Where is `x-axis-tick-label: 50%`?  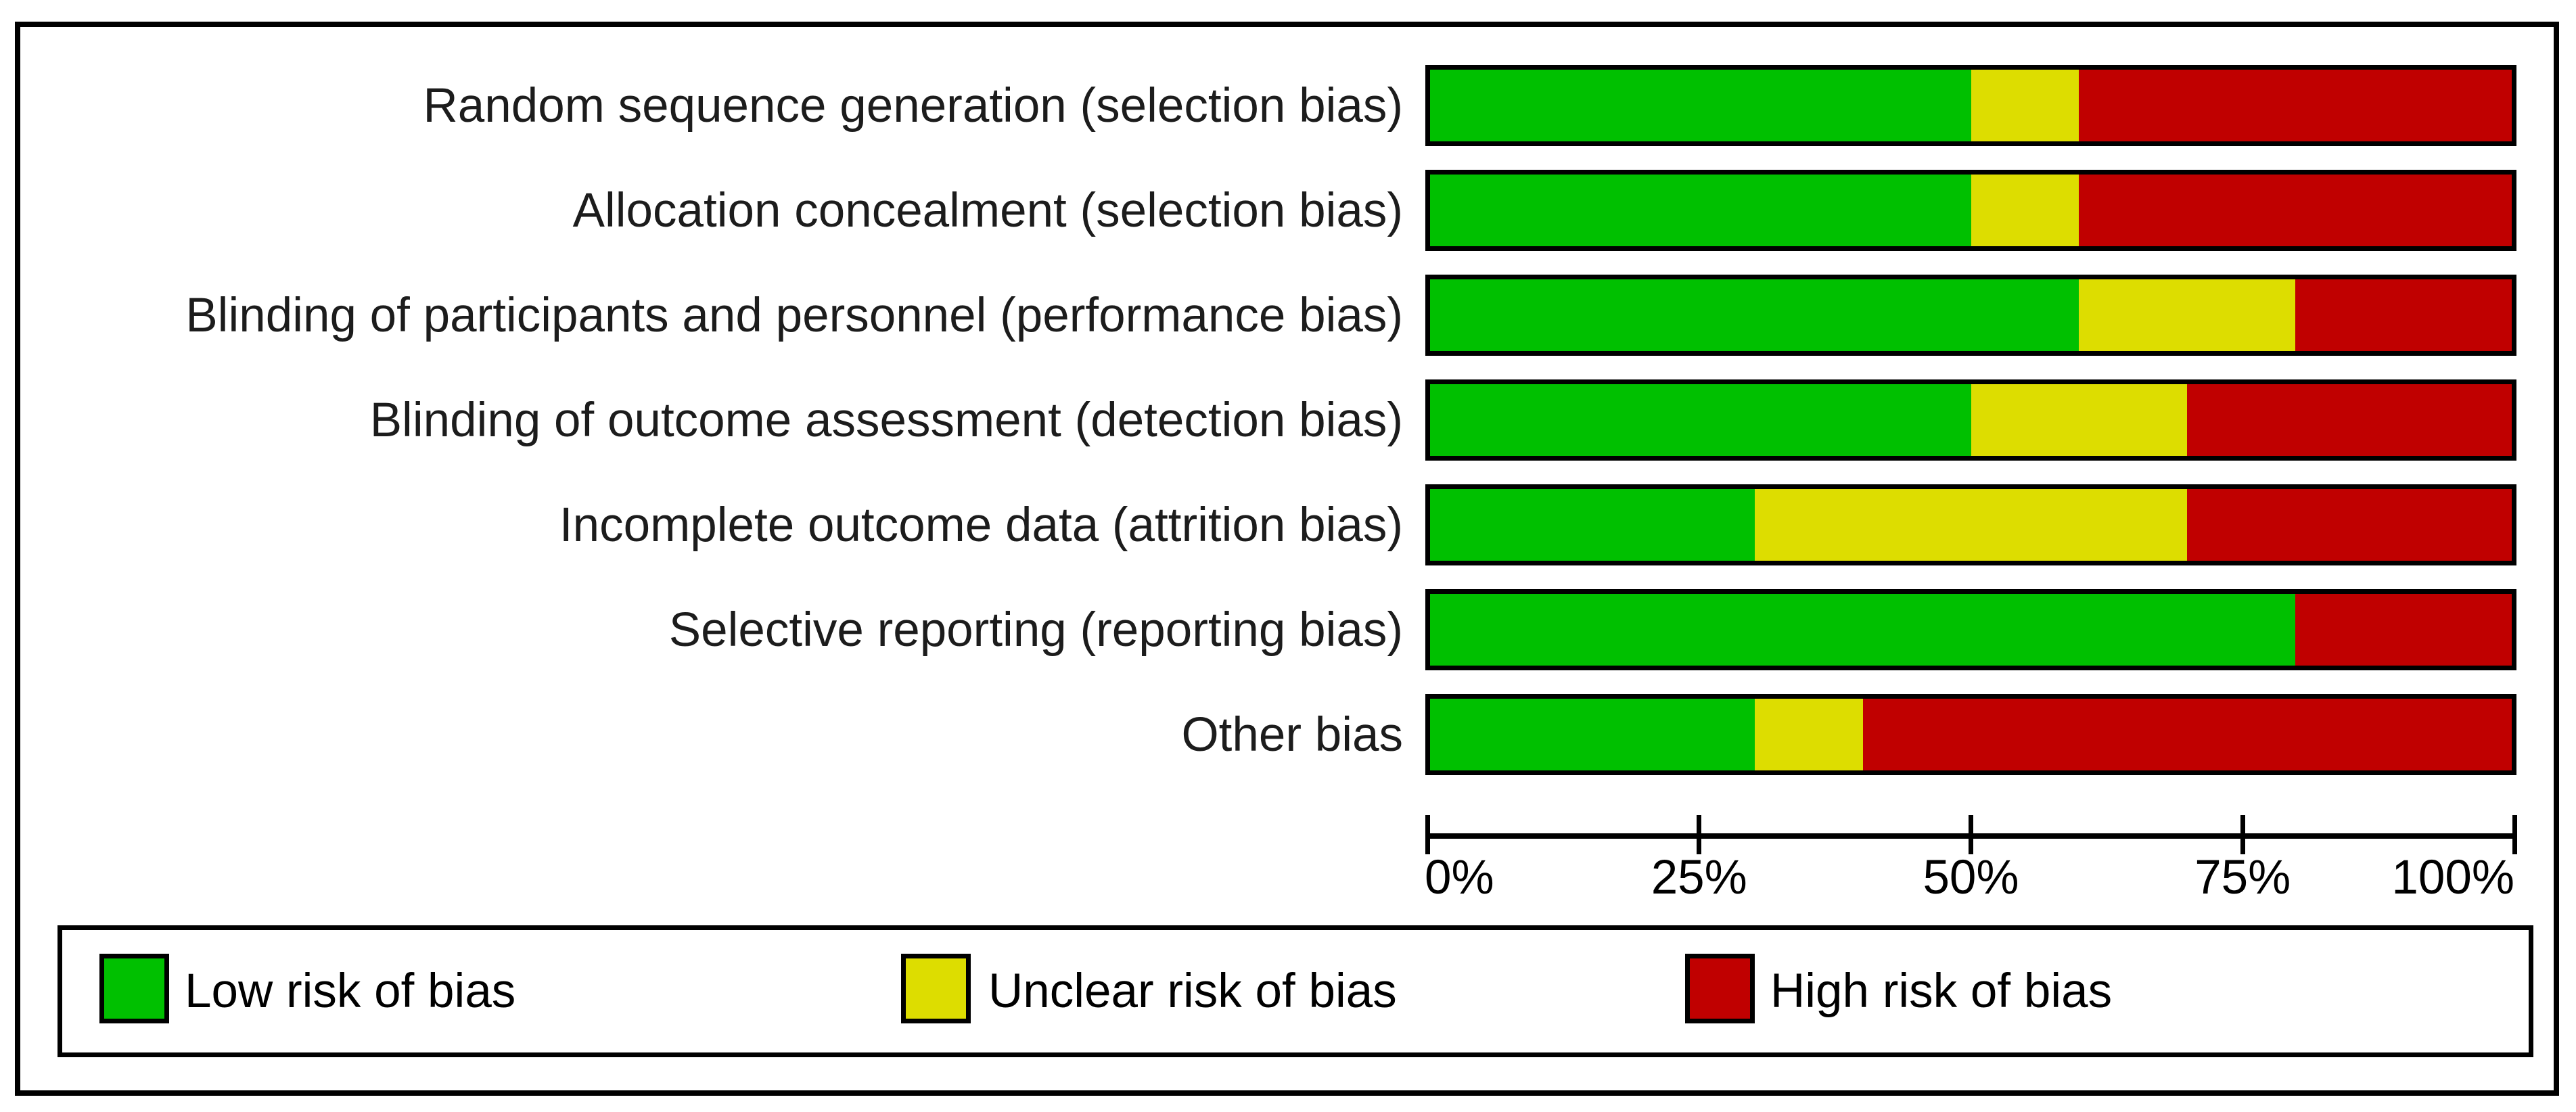
x-axis-tick-label: 50% is located at coordinates (1971, 877).